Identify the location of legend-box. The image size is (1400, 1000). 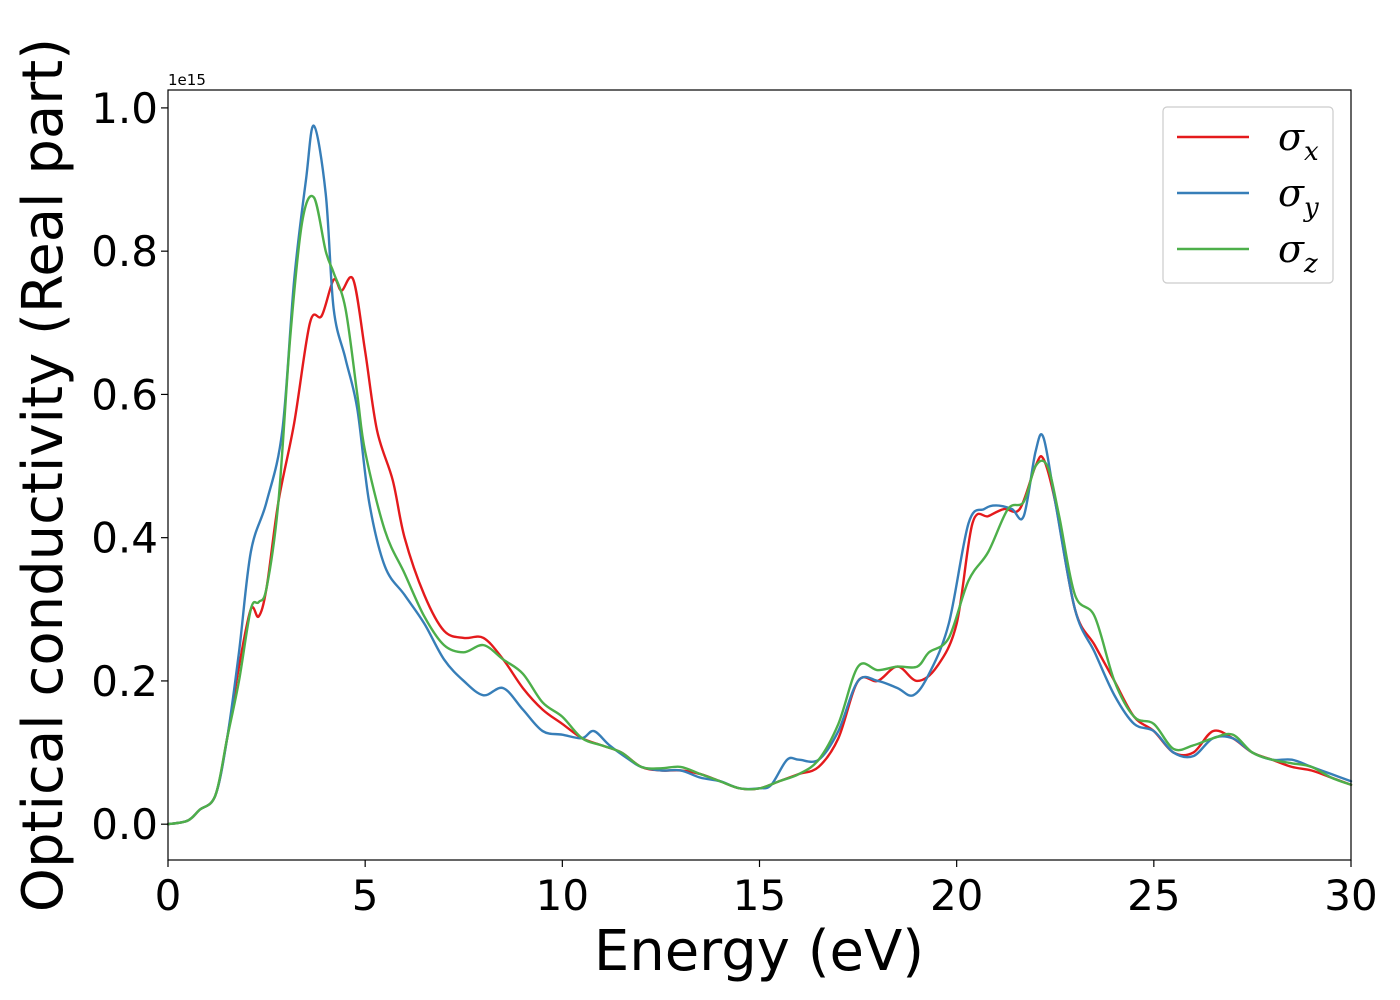
(1248, 195).